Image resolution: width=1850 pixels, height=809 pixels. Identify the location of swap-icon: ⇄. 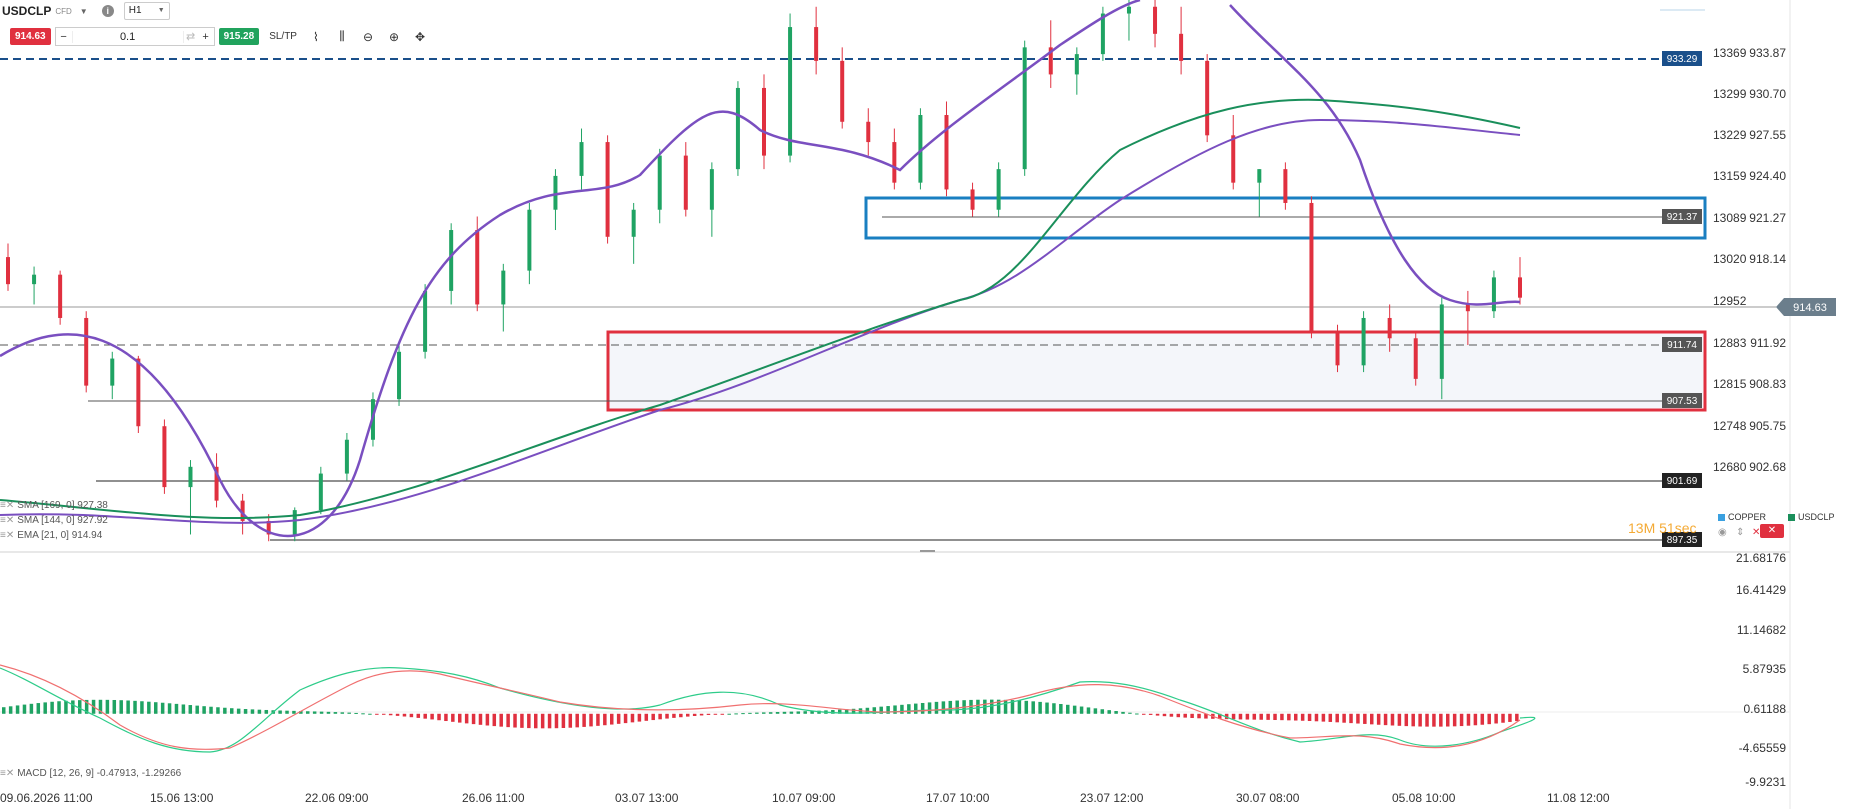
(190, 37).